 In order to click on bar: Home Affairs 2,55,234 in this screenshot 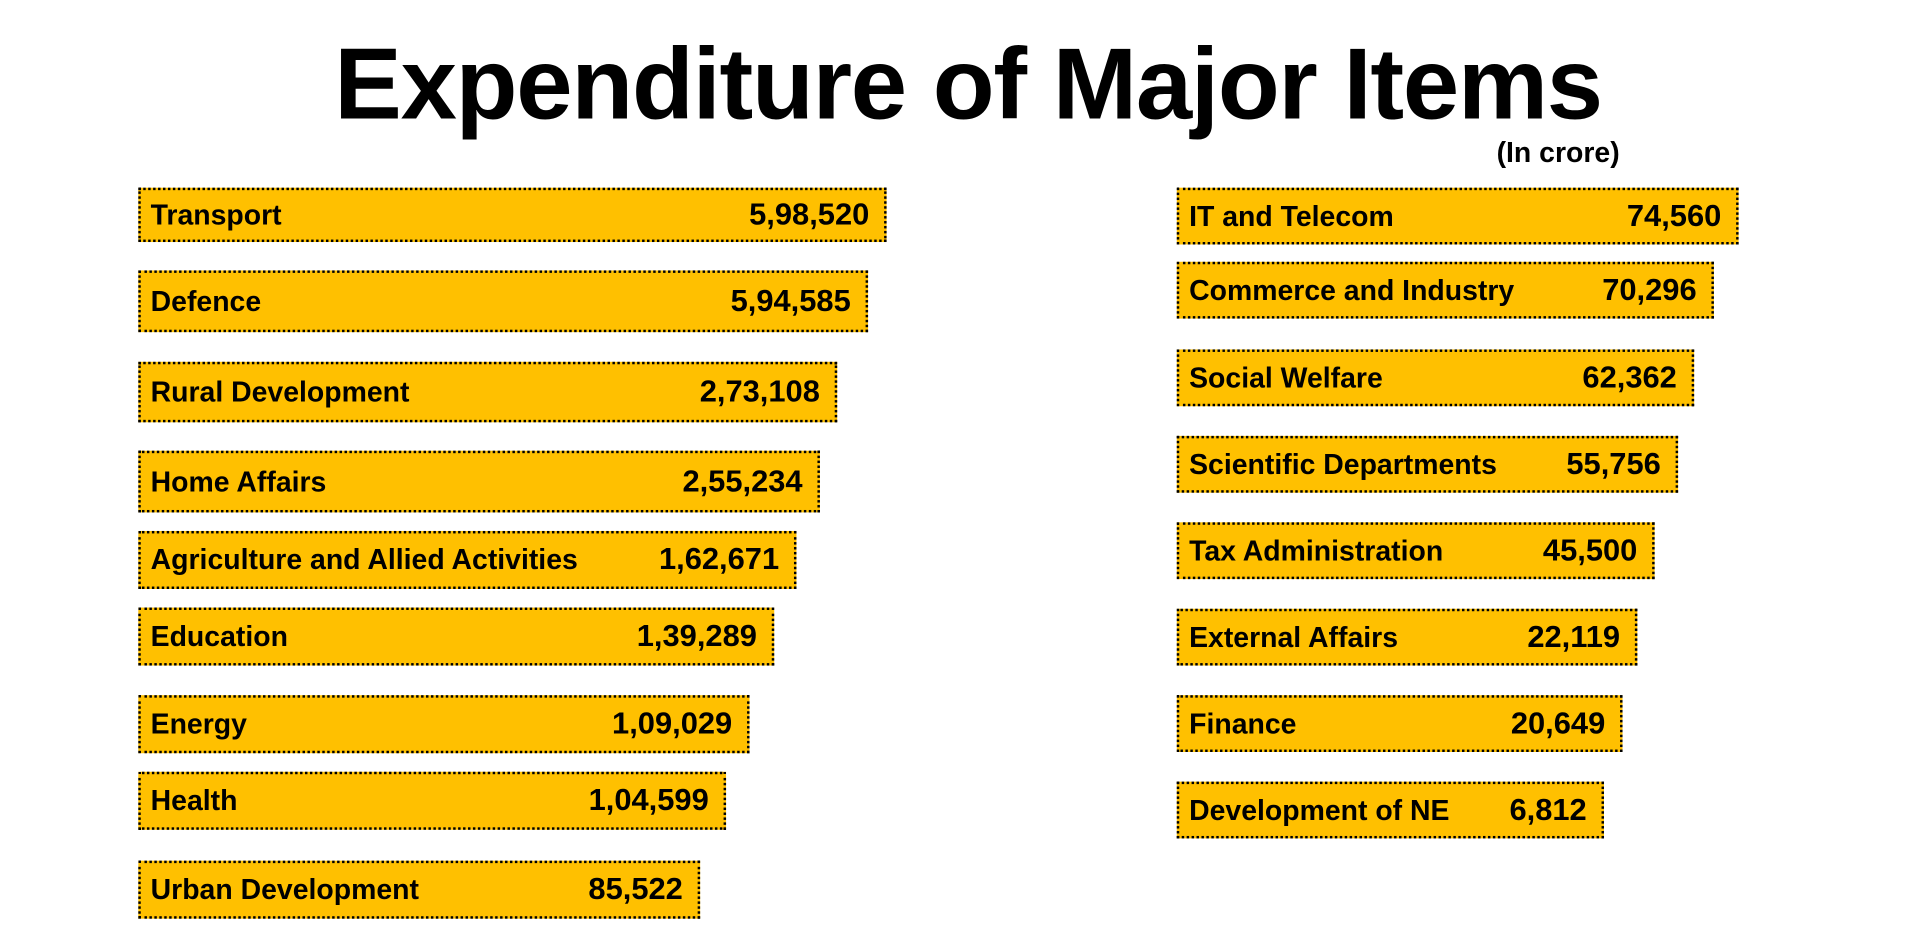, I will do `click(479, 481)`.